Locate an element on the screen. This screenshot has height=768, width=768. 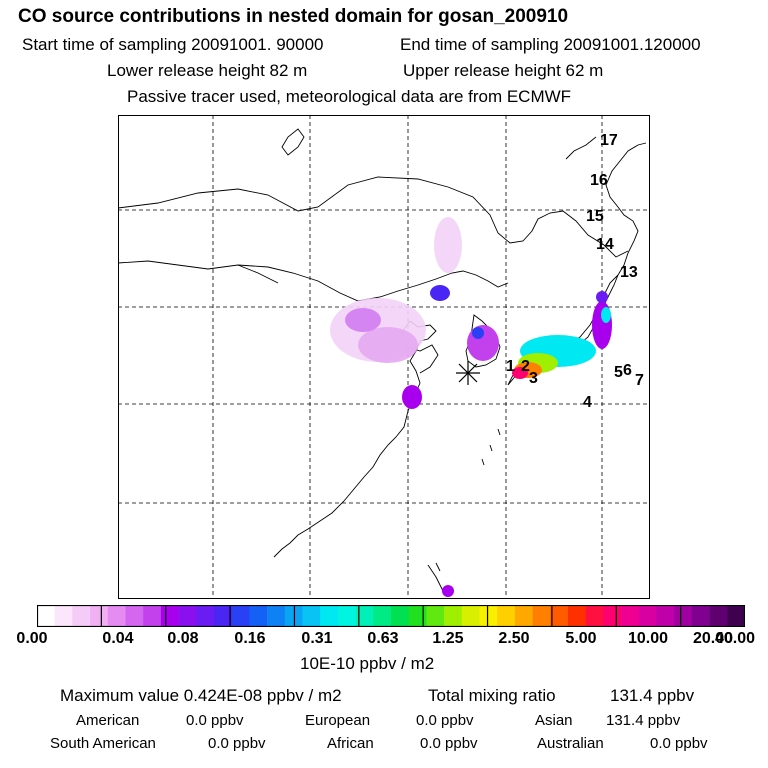
colorbar-tick: 0.63 is located at coordinates (383, 638).